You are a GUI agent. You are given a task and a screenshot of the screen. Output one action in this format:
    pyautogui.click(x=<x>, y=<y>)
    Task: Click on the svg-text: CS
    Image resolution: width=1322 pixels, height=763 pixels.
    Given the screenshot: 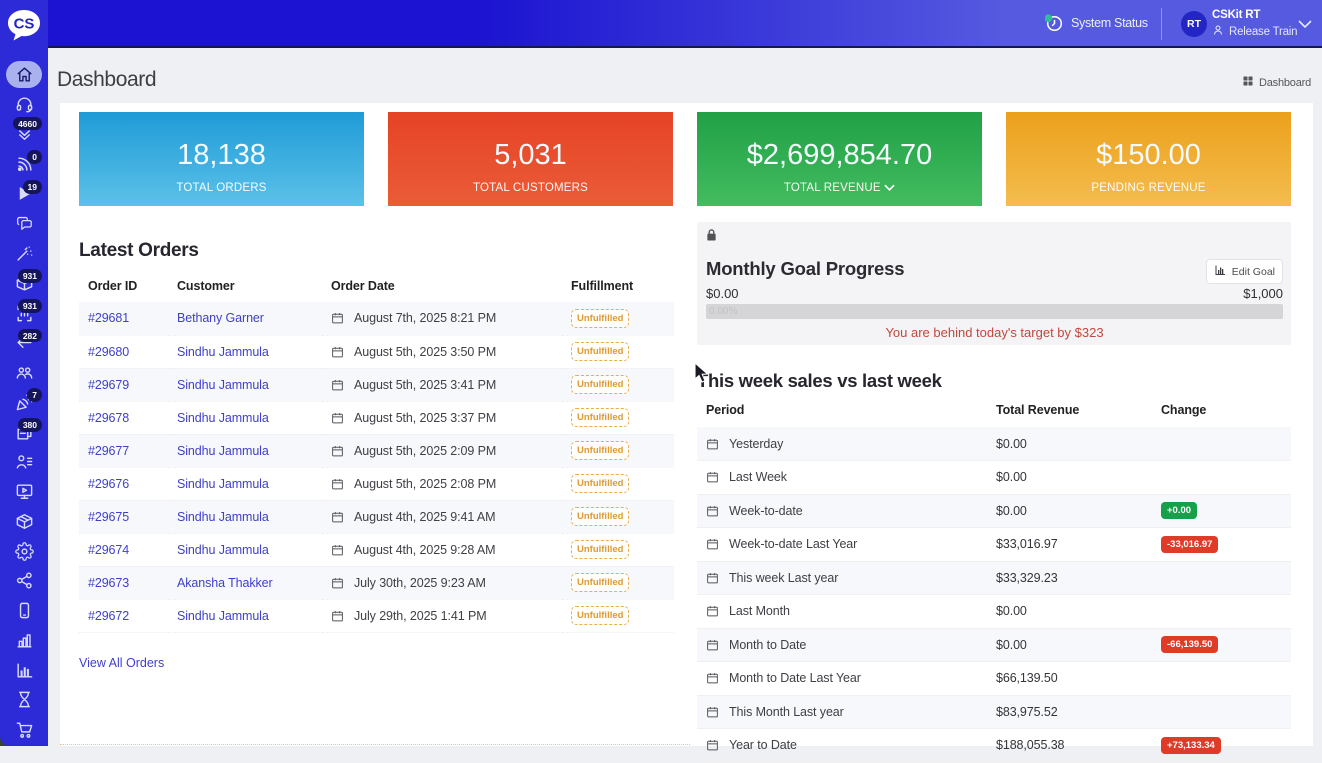 What is the action you would take?
    pyautogui.click(x=24, y=24)
    